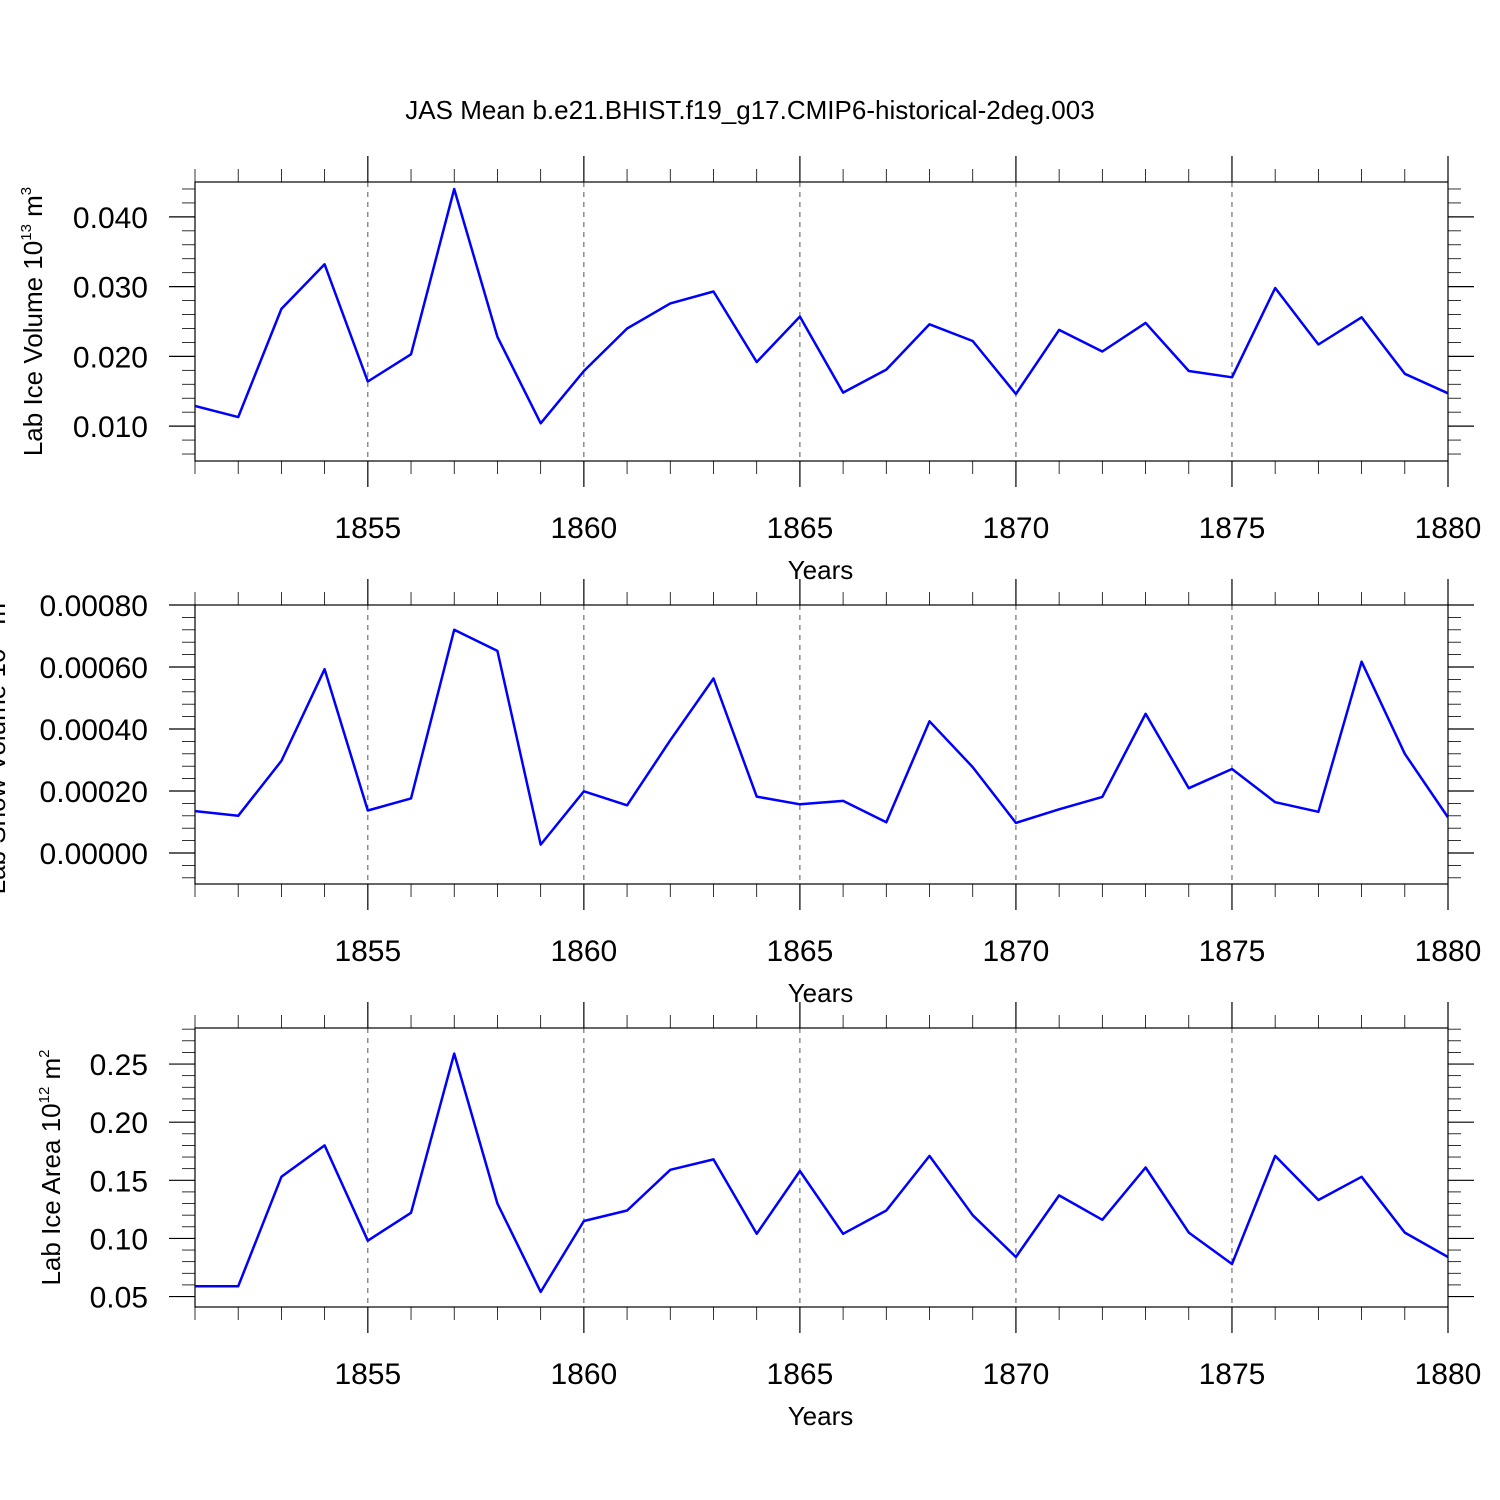  I want to click on y-tick-label: 0.00000, so click(94, 854).